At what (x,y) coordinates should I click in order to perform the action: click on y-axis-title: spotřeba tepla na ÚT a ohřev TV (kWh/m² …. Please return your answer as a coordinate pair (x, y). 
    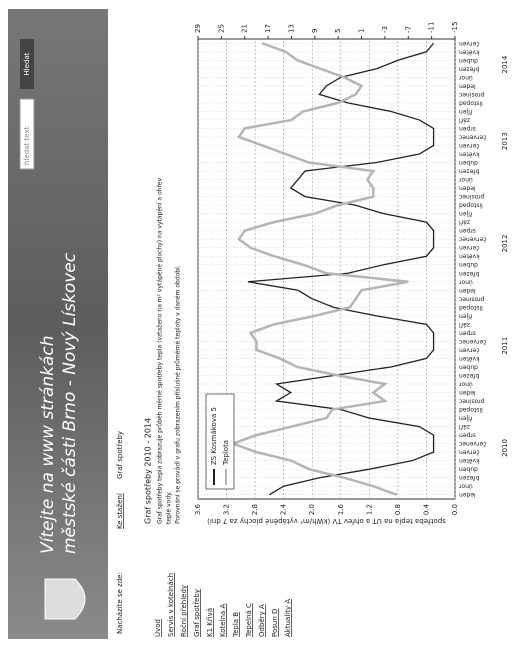
    Looking at the image, I should click on (326, 521).